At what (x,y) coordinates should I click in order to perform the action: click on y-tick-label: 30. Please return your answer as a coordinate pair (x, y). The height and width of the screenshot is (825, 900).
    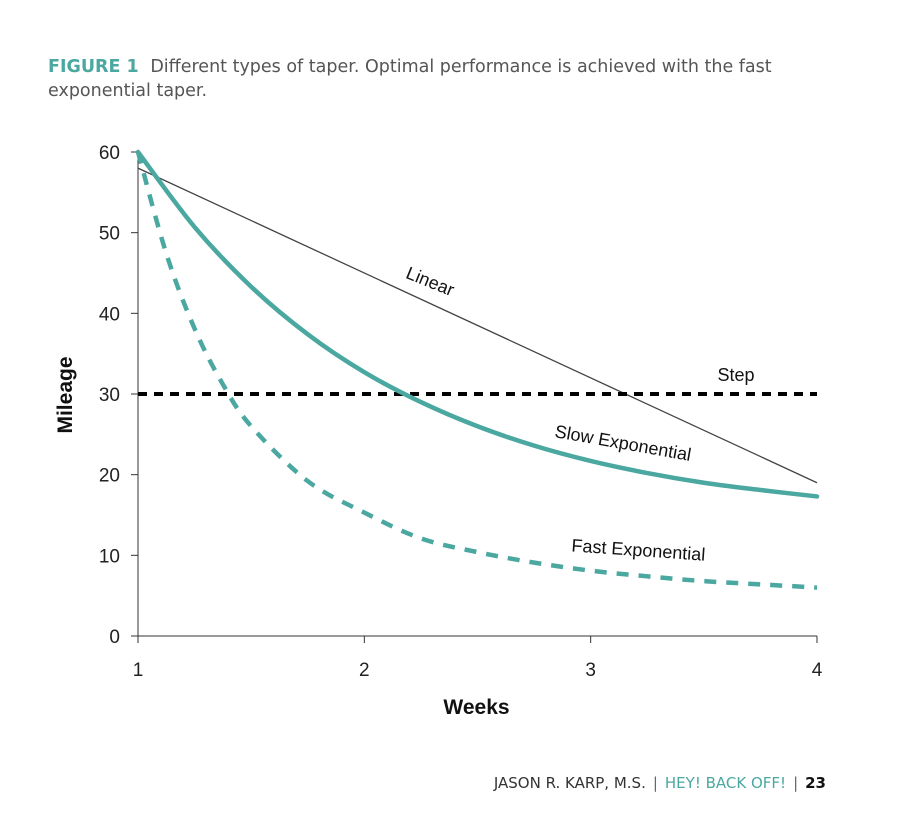
    Looking at the image, I should click on (109, 395).